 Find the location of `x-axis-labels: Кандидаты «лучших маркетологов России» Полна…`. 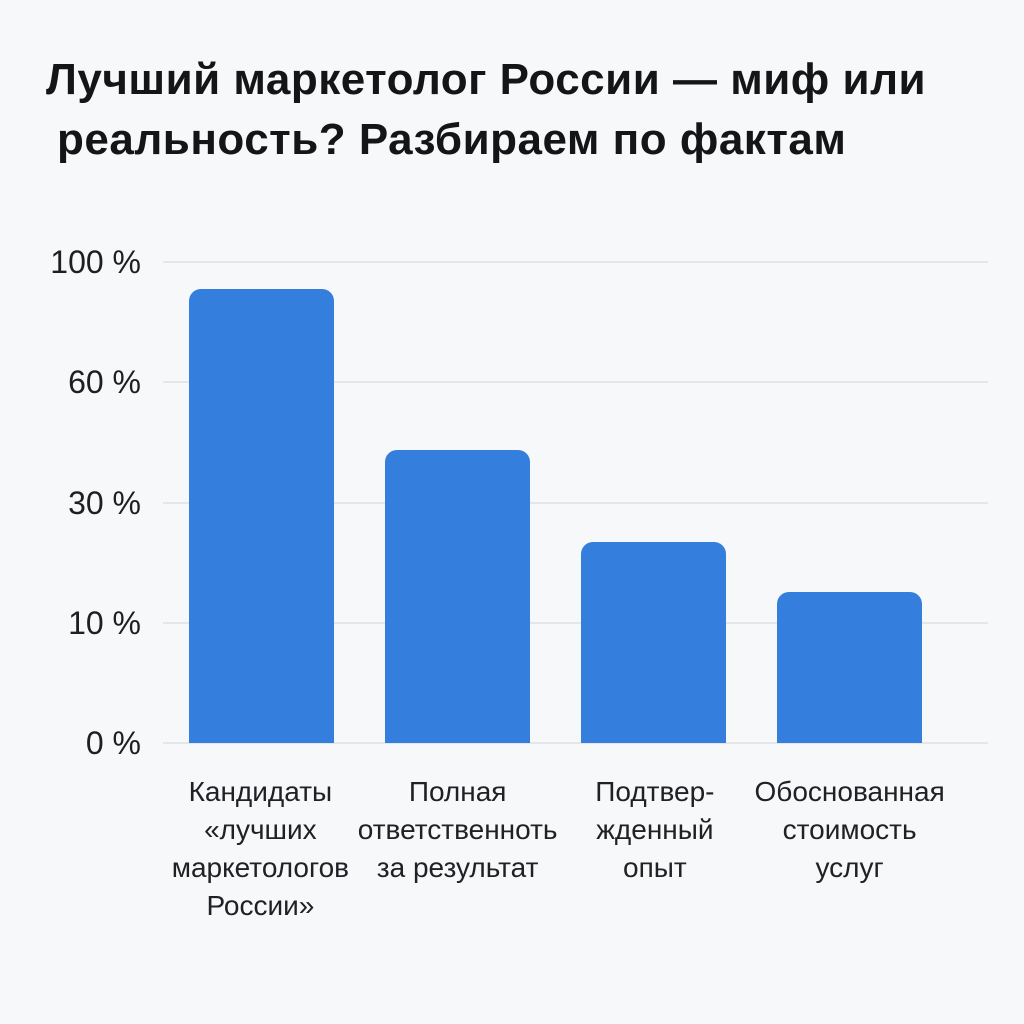

x-axis-labels: Кандидаты «лучших маркетологов России» Полна… is located at coordinates (555, 849).